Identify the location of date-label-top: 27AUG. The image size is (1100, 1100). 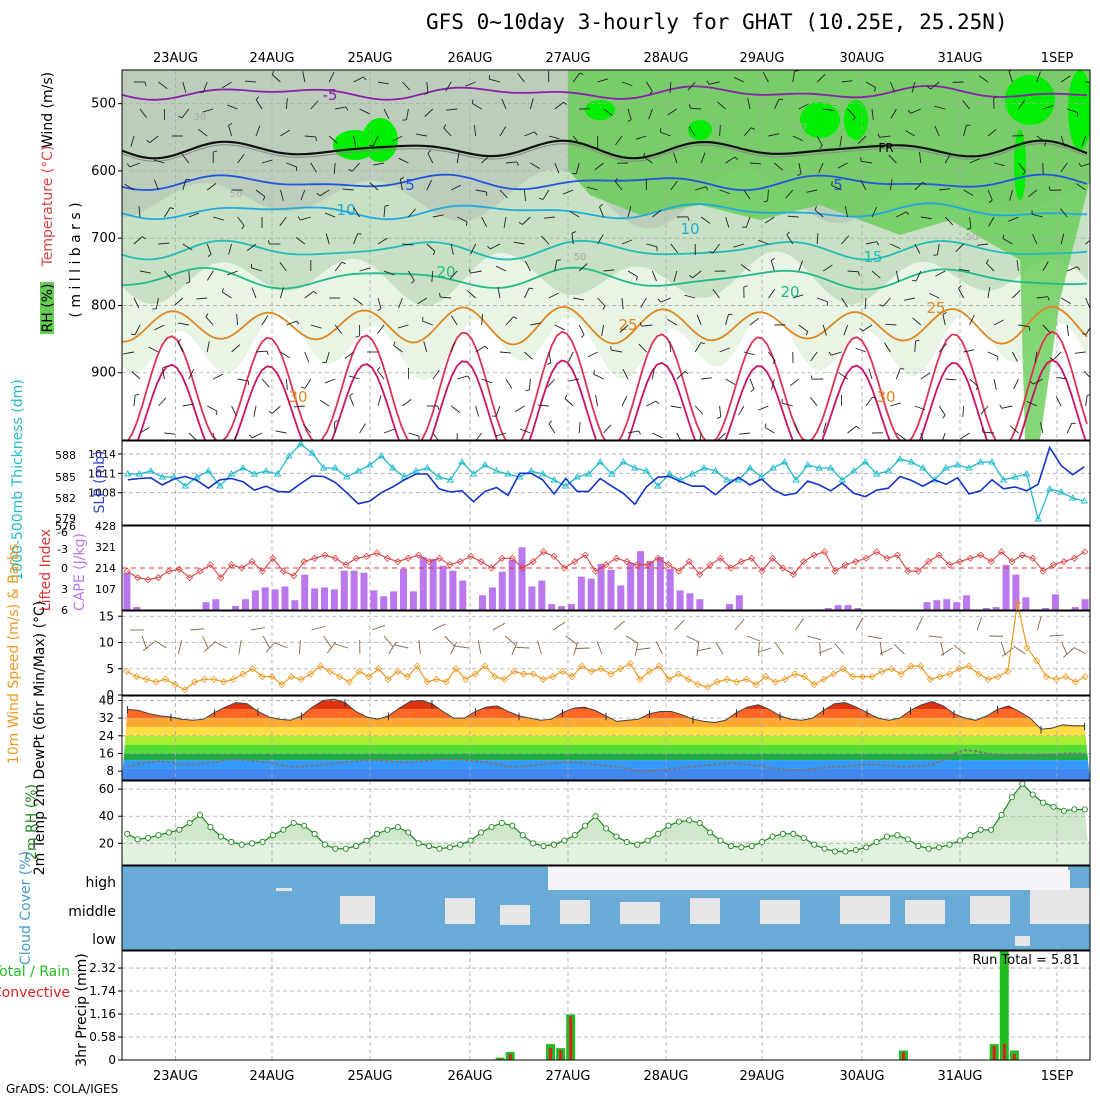
(567, 58).